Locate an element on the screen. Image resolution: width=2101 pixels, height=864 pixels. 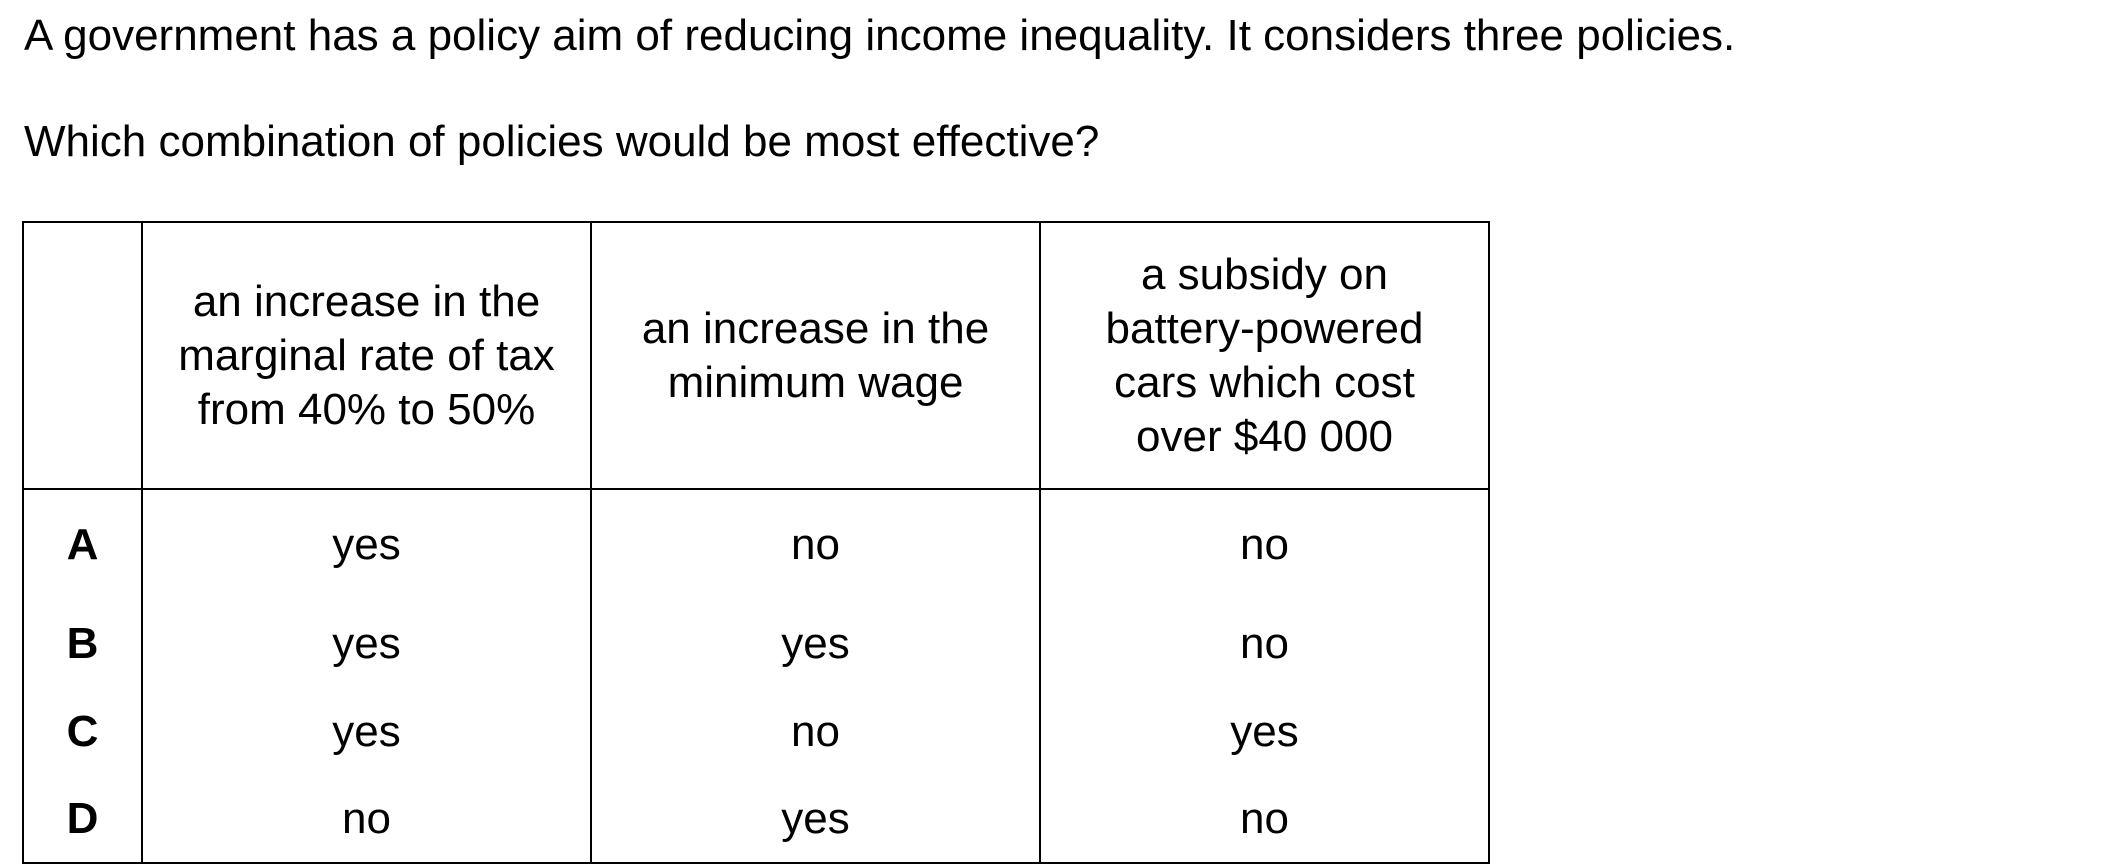
table-row: A yes no no is located at coordinates (756, 544).